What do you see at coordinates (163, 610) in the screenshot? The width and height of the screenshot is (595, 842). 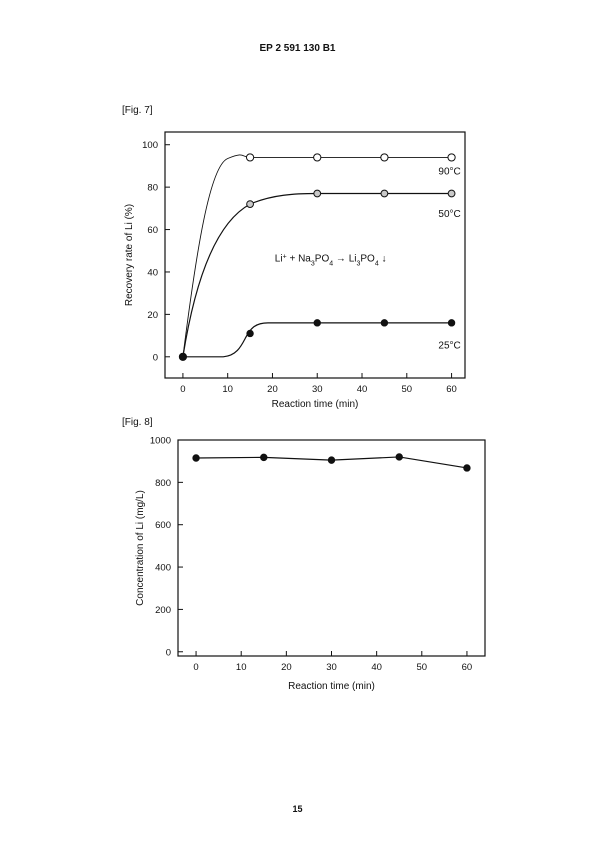 I see `y-tick-label: 200` at bounding box center [163, 610].